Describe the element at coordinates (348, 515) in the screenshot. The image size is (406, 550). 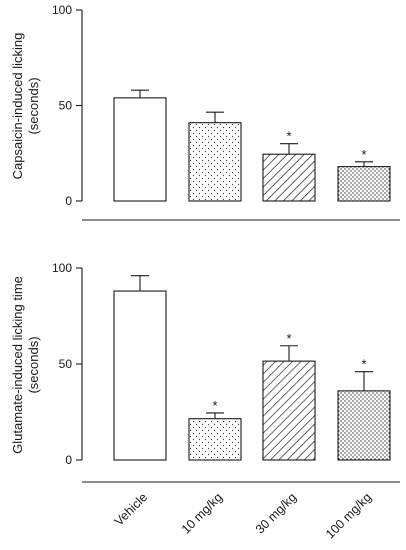
I see `x-tick-label: 100 mg/kg` at that location.